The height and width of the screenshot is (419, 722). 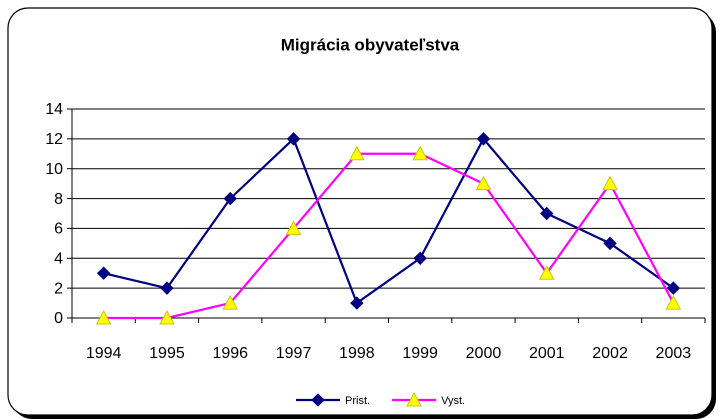 I want to click on y-tick-label: 12, so click(x=54, y=139).